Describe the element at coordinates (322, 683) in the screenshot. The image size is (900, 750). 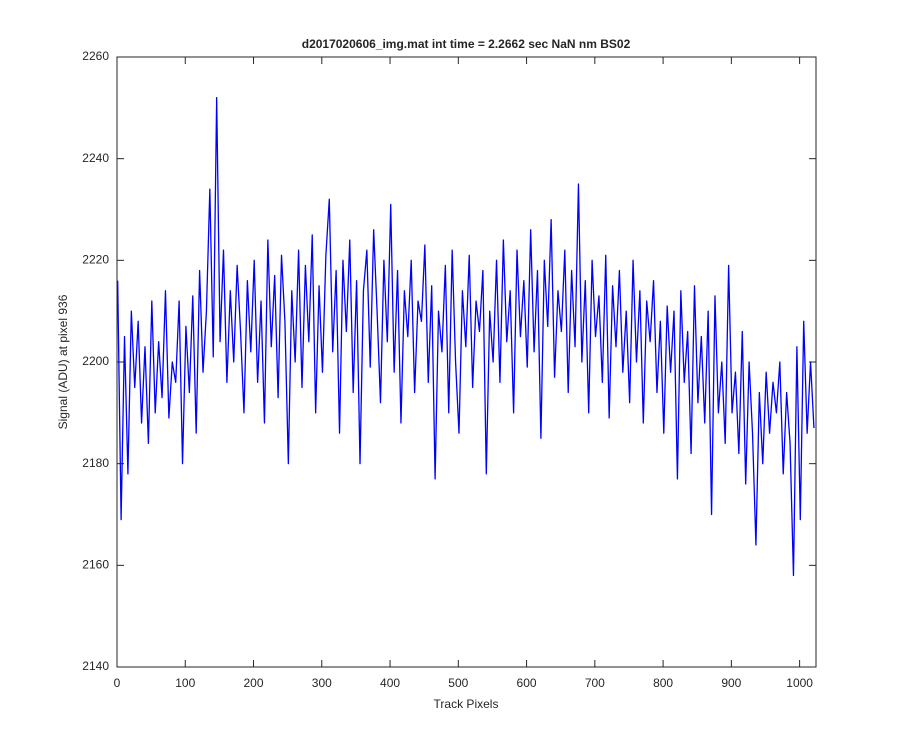
I see `x-tick-label: 300` at that location.